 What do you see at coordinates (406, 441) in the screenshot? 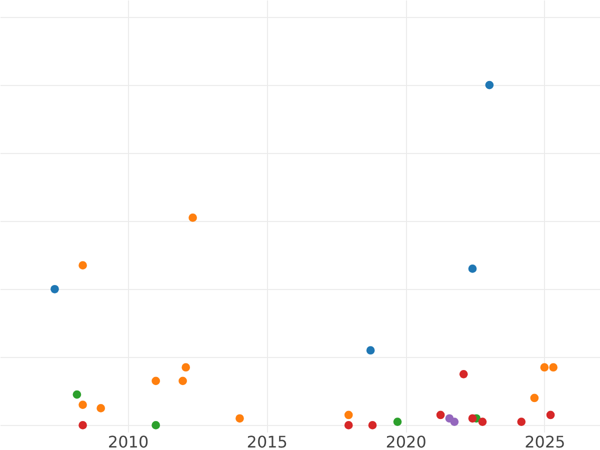
I see `x-tick-label: 2020` at bounding box center [406, 441].